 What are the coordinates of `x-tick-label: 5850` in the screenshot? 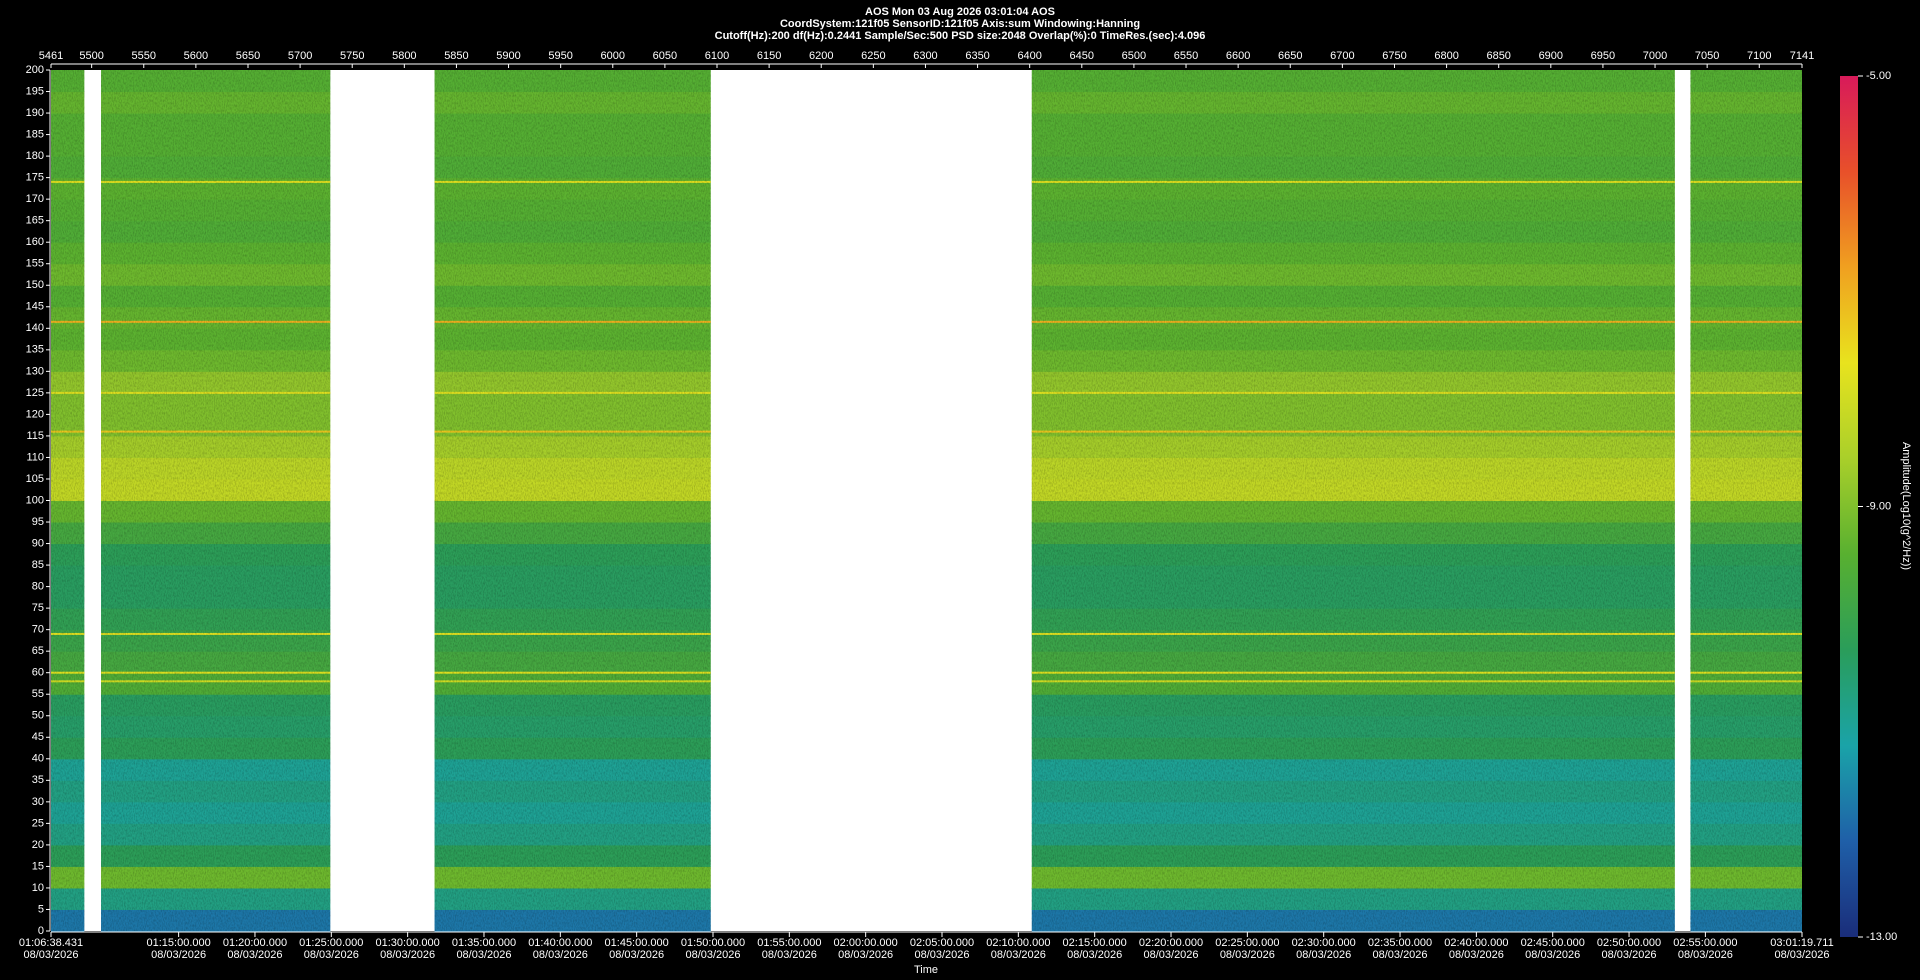 It's located at (456, 56).